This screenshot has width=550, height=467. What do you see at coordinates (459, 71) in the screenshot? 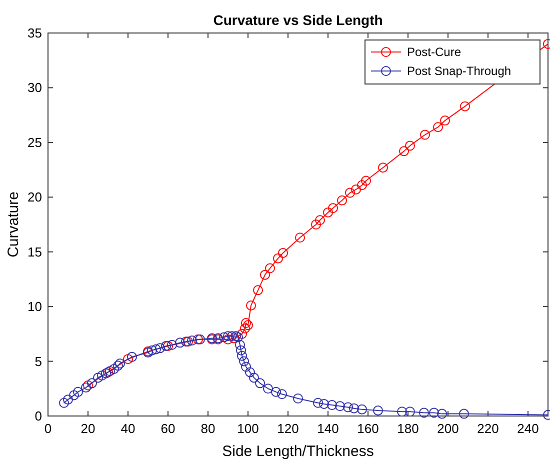
I see `legend-label: Post Snap-Through` at bounding box center [459, 71].